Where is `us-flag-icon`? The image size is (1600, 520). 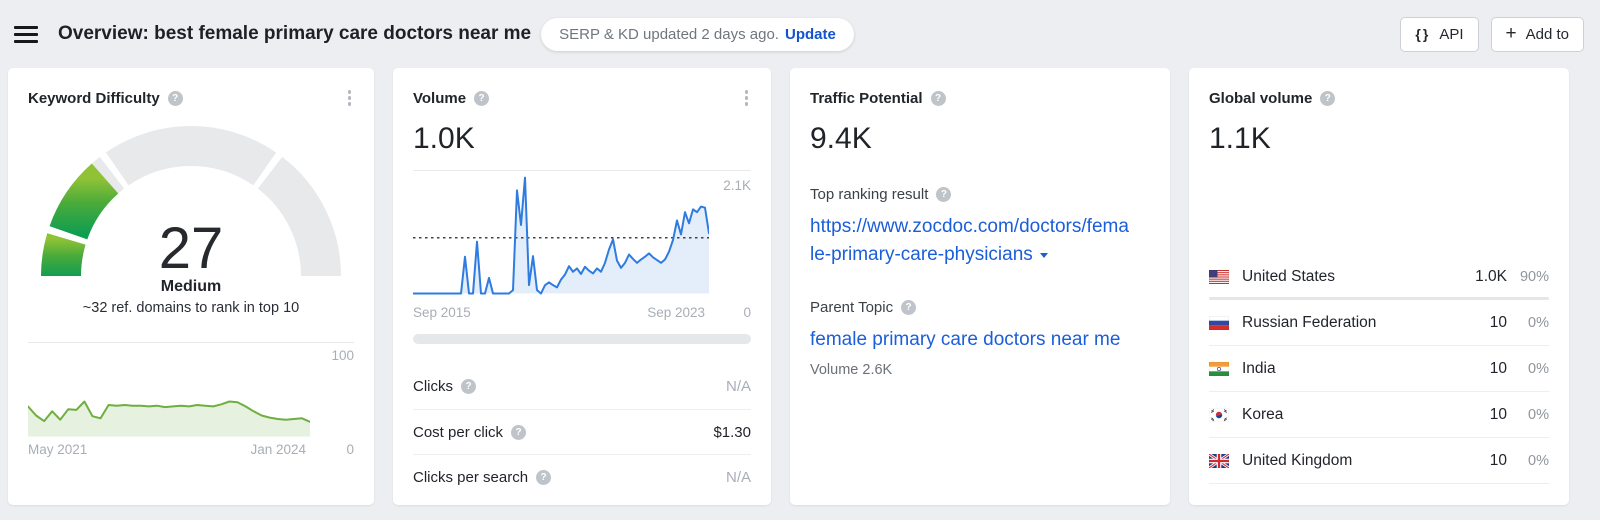 us-flag-icon is located at coordinates (1219, 277).